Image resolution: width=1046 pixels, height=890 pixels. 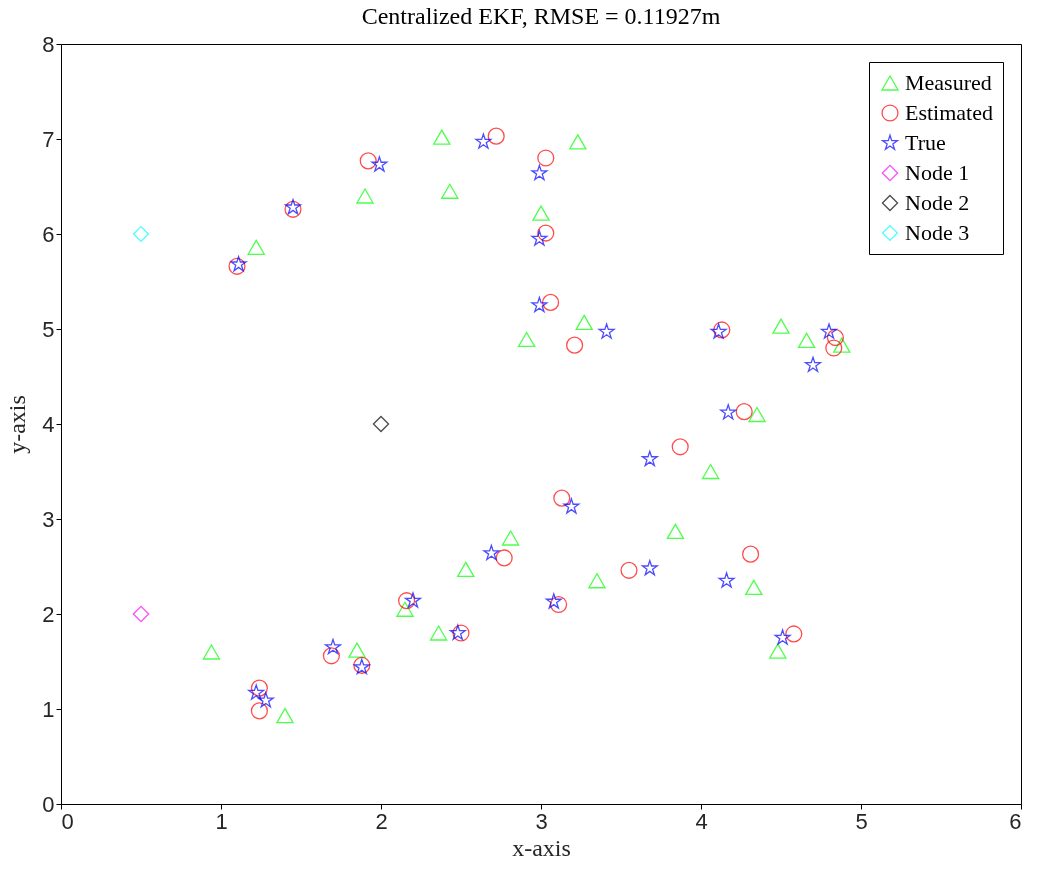 I want to click on x-tick-label: 1, so click(x=221, y=821).